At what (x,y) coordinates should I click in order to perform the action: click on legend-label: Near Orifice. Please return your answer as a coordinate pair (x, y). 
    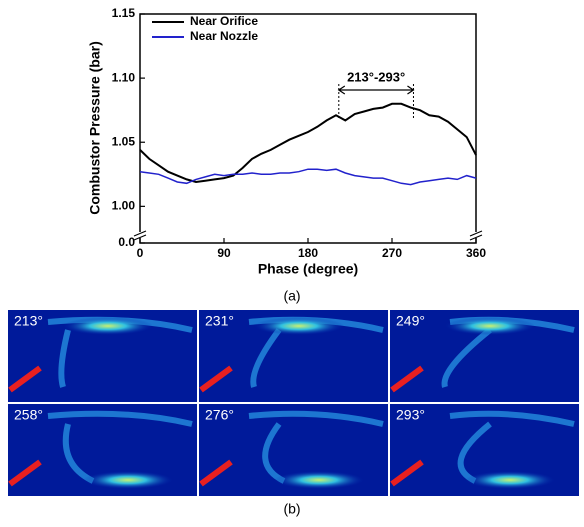
    Looking at the image, I should click on (224, 21).